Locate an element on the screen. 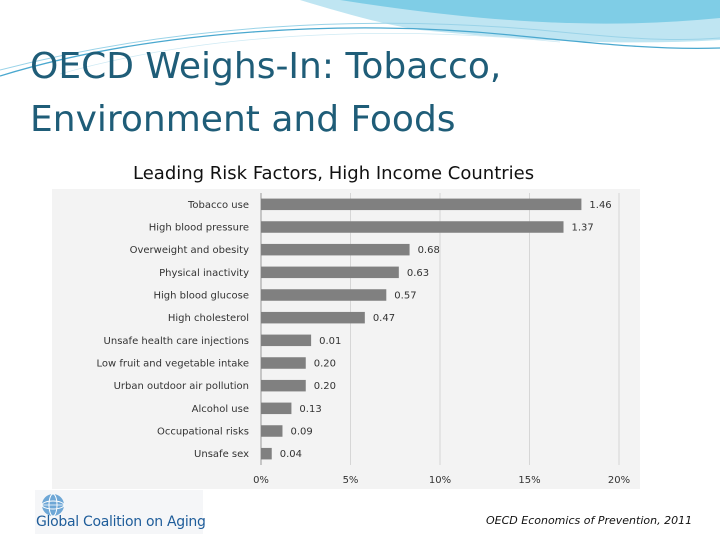  category-label: Unsafe sex is located at coordinates (221, 454).